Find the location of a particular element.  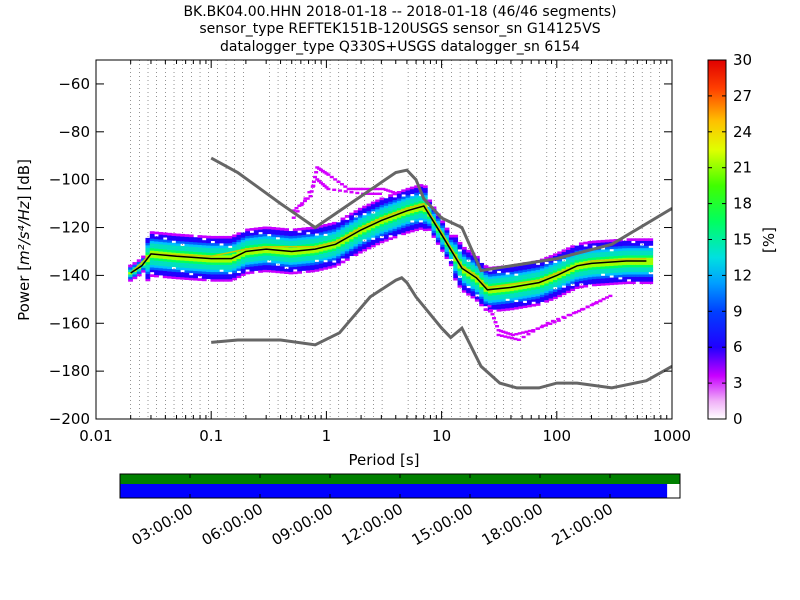

y-tick-label: −160 is located at coordinates (69, 323).